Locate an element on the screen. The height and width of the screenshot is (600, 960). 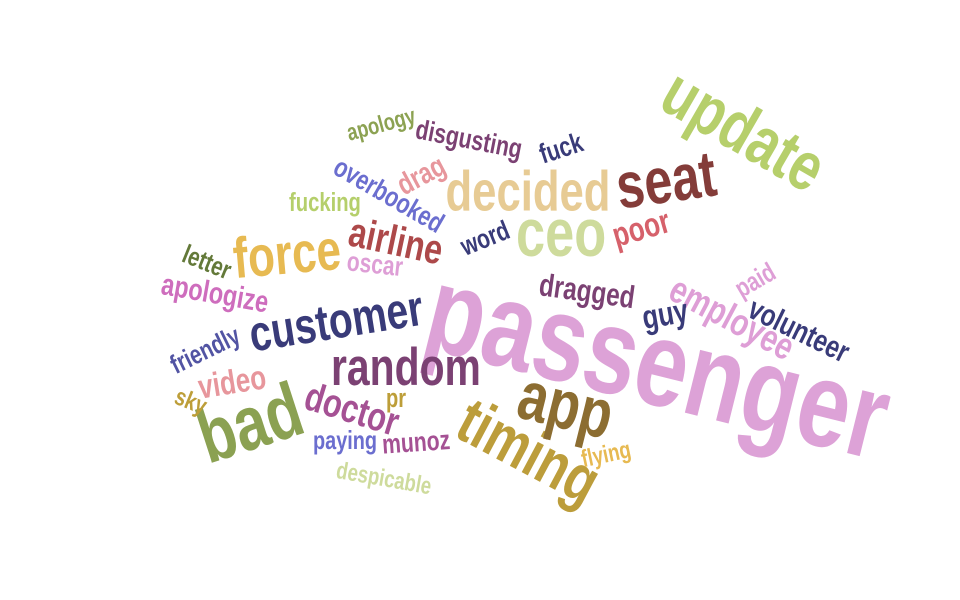
word-apology: apology is located at coordinates (381, 124).